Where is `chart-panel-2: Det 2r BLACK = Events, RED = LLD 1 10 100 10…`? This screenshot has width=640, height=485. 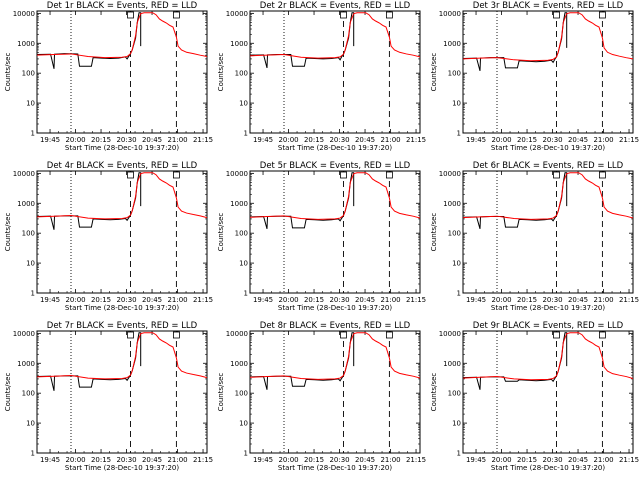 chart-panel-2: Det 2r BLACK = Events, RED = LLD 1 10 100 10… is located at coordinates (321, 76).